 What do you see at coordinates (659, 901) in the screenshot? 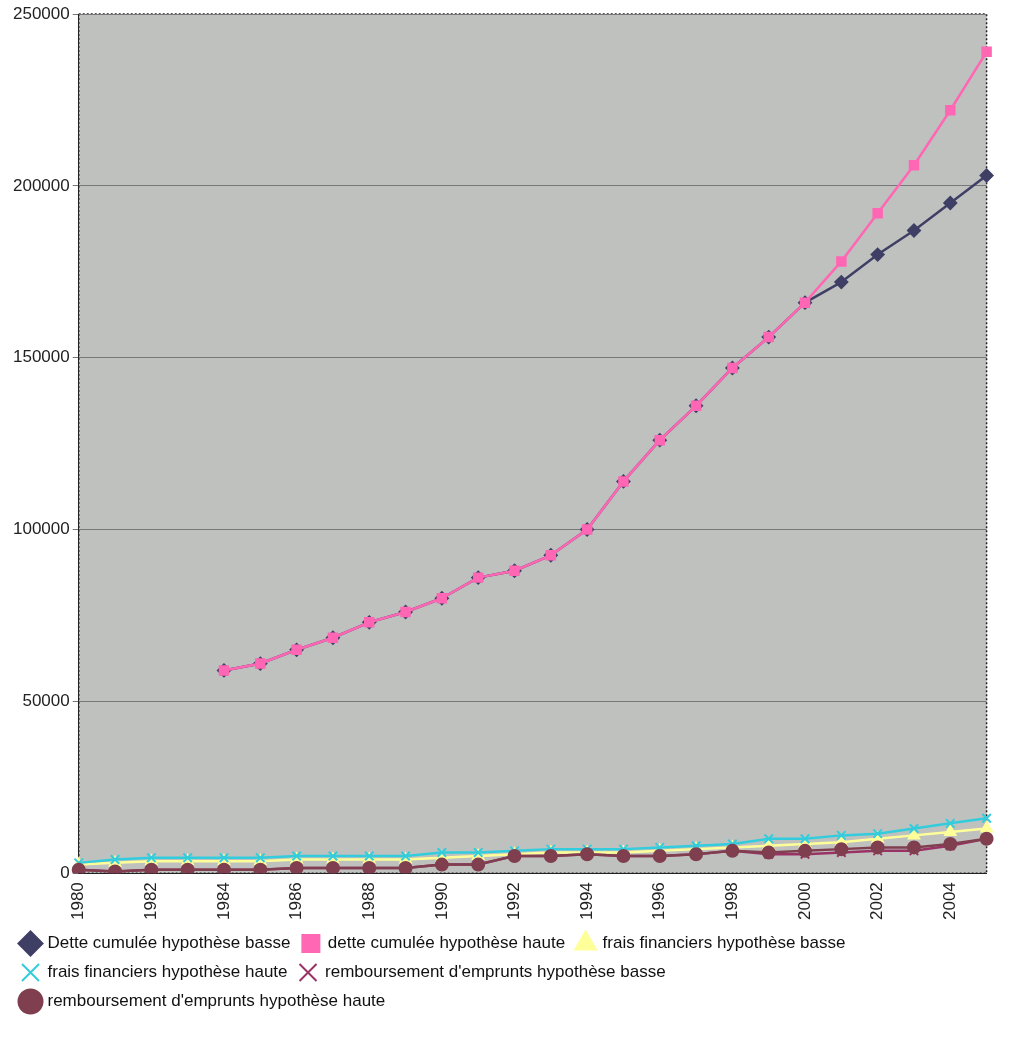
I see `x-tick-label: 1996` at bounding box center [659, 901].